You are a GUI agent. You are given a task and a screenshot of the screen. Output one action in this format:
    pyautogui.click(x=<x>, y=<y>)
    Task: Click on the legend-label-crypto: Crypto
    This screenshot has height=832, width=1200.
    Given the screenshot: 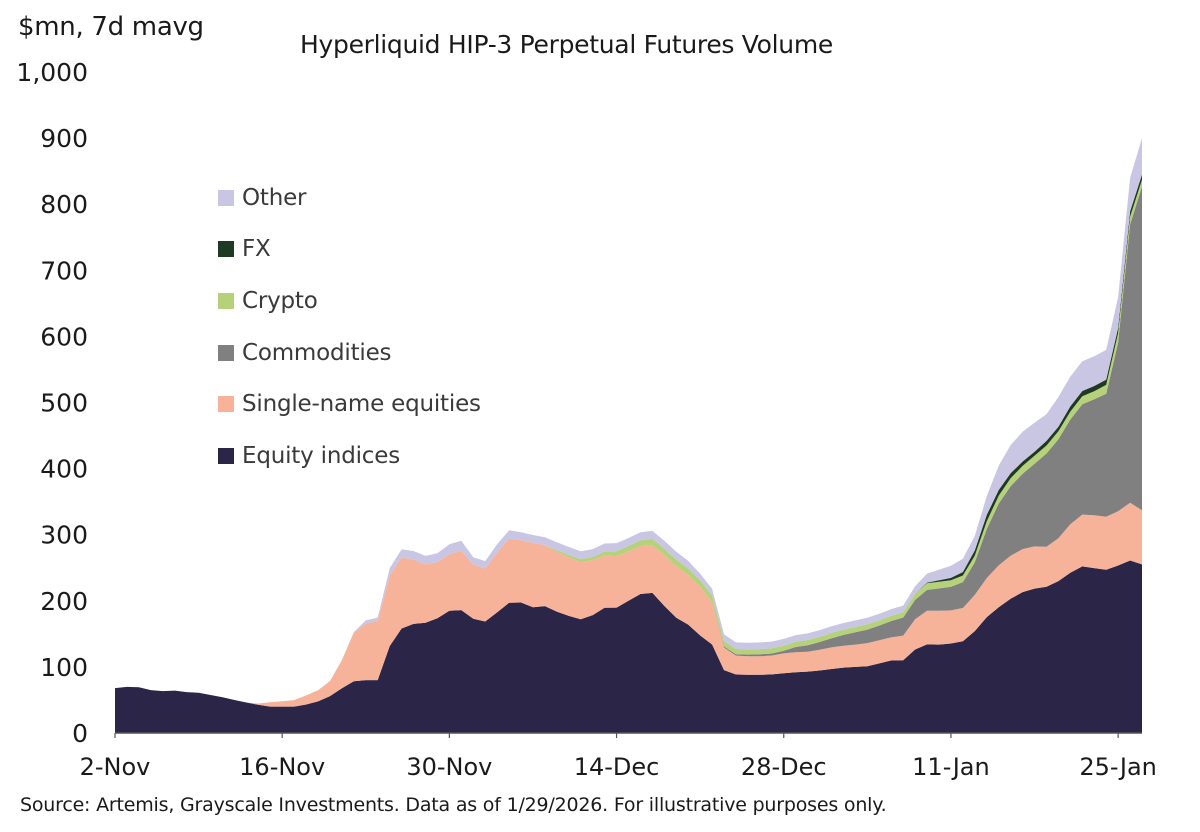 What is the action you would take?
    pyautogui.click(x=280, y=300)
    